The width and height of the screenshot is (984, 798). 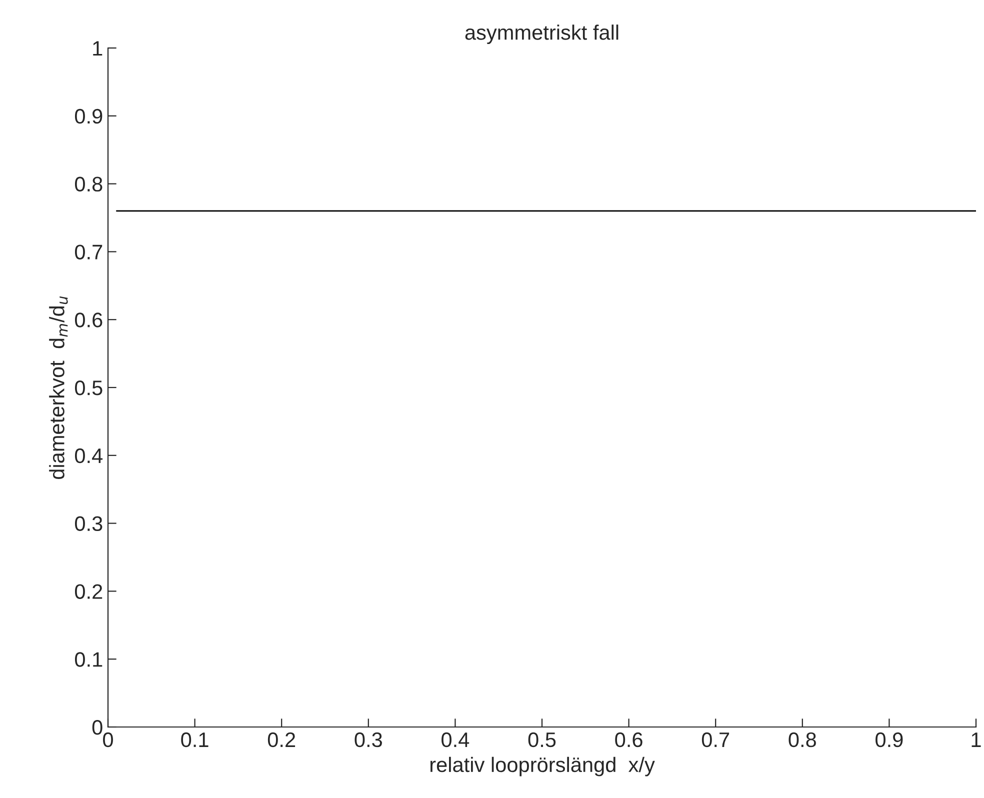 I want to click on y-tick-label: 0.5, so click(x=88, y=388).